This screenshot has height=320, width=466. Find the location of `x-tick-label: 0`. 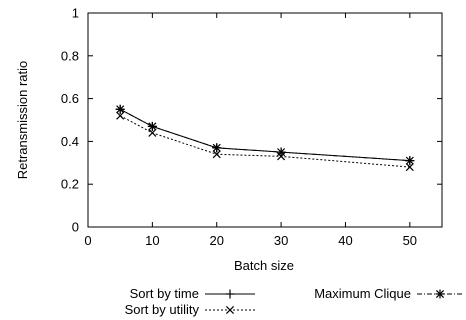

x-tick-label: 0 is located at coordinates (87, 240).